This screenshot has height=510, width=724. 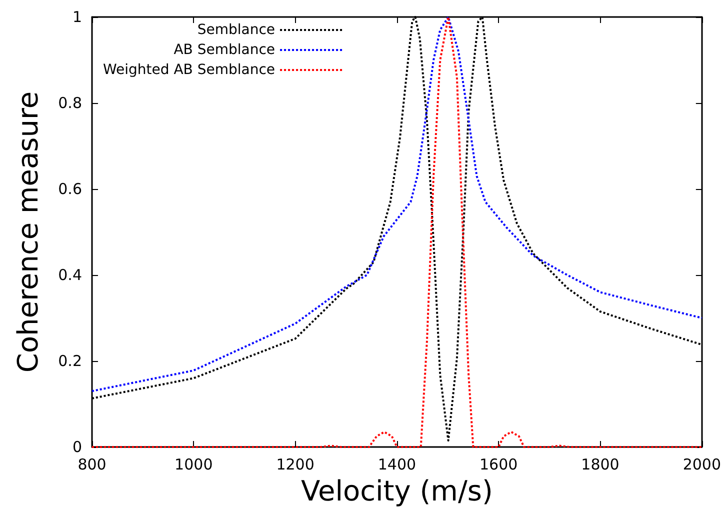 I want to click on x-tick-label: 1000, so click(x=193, y=465).